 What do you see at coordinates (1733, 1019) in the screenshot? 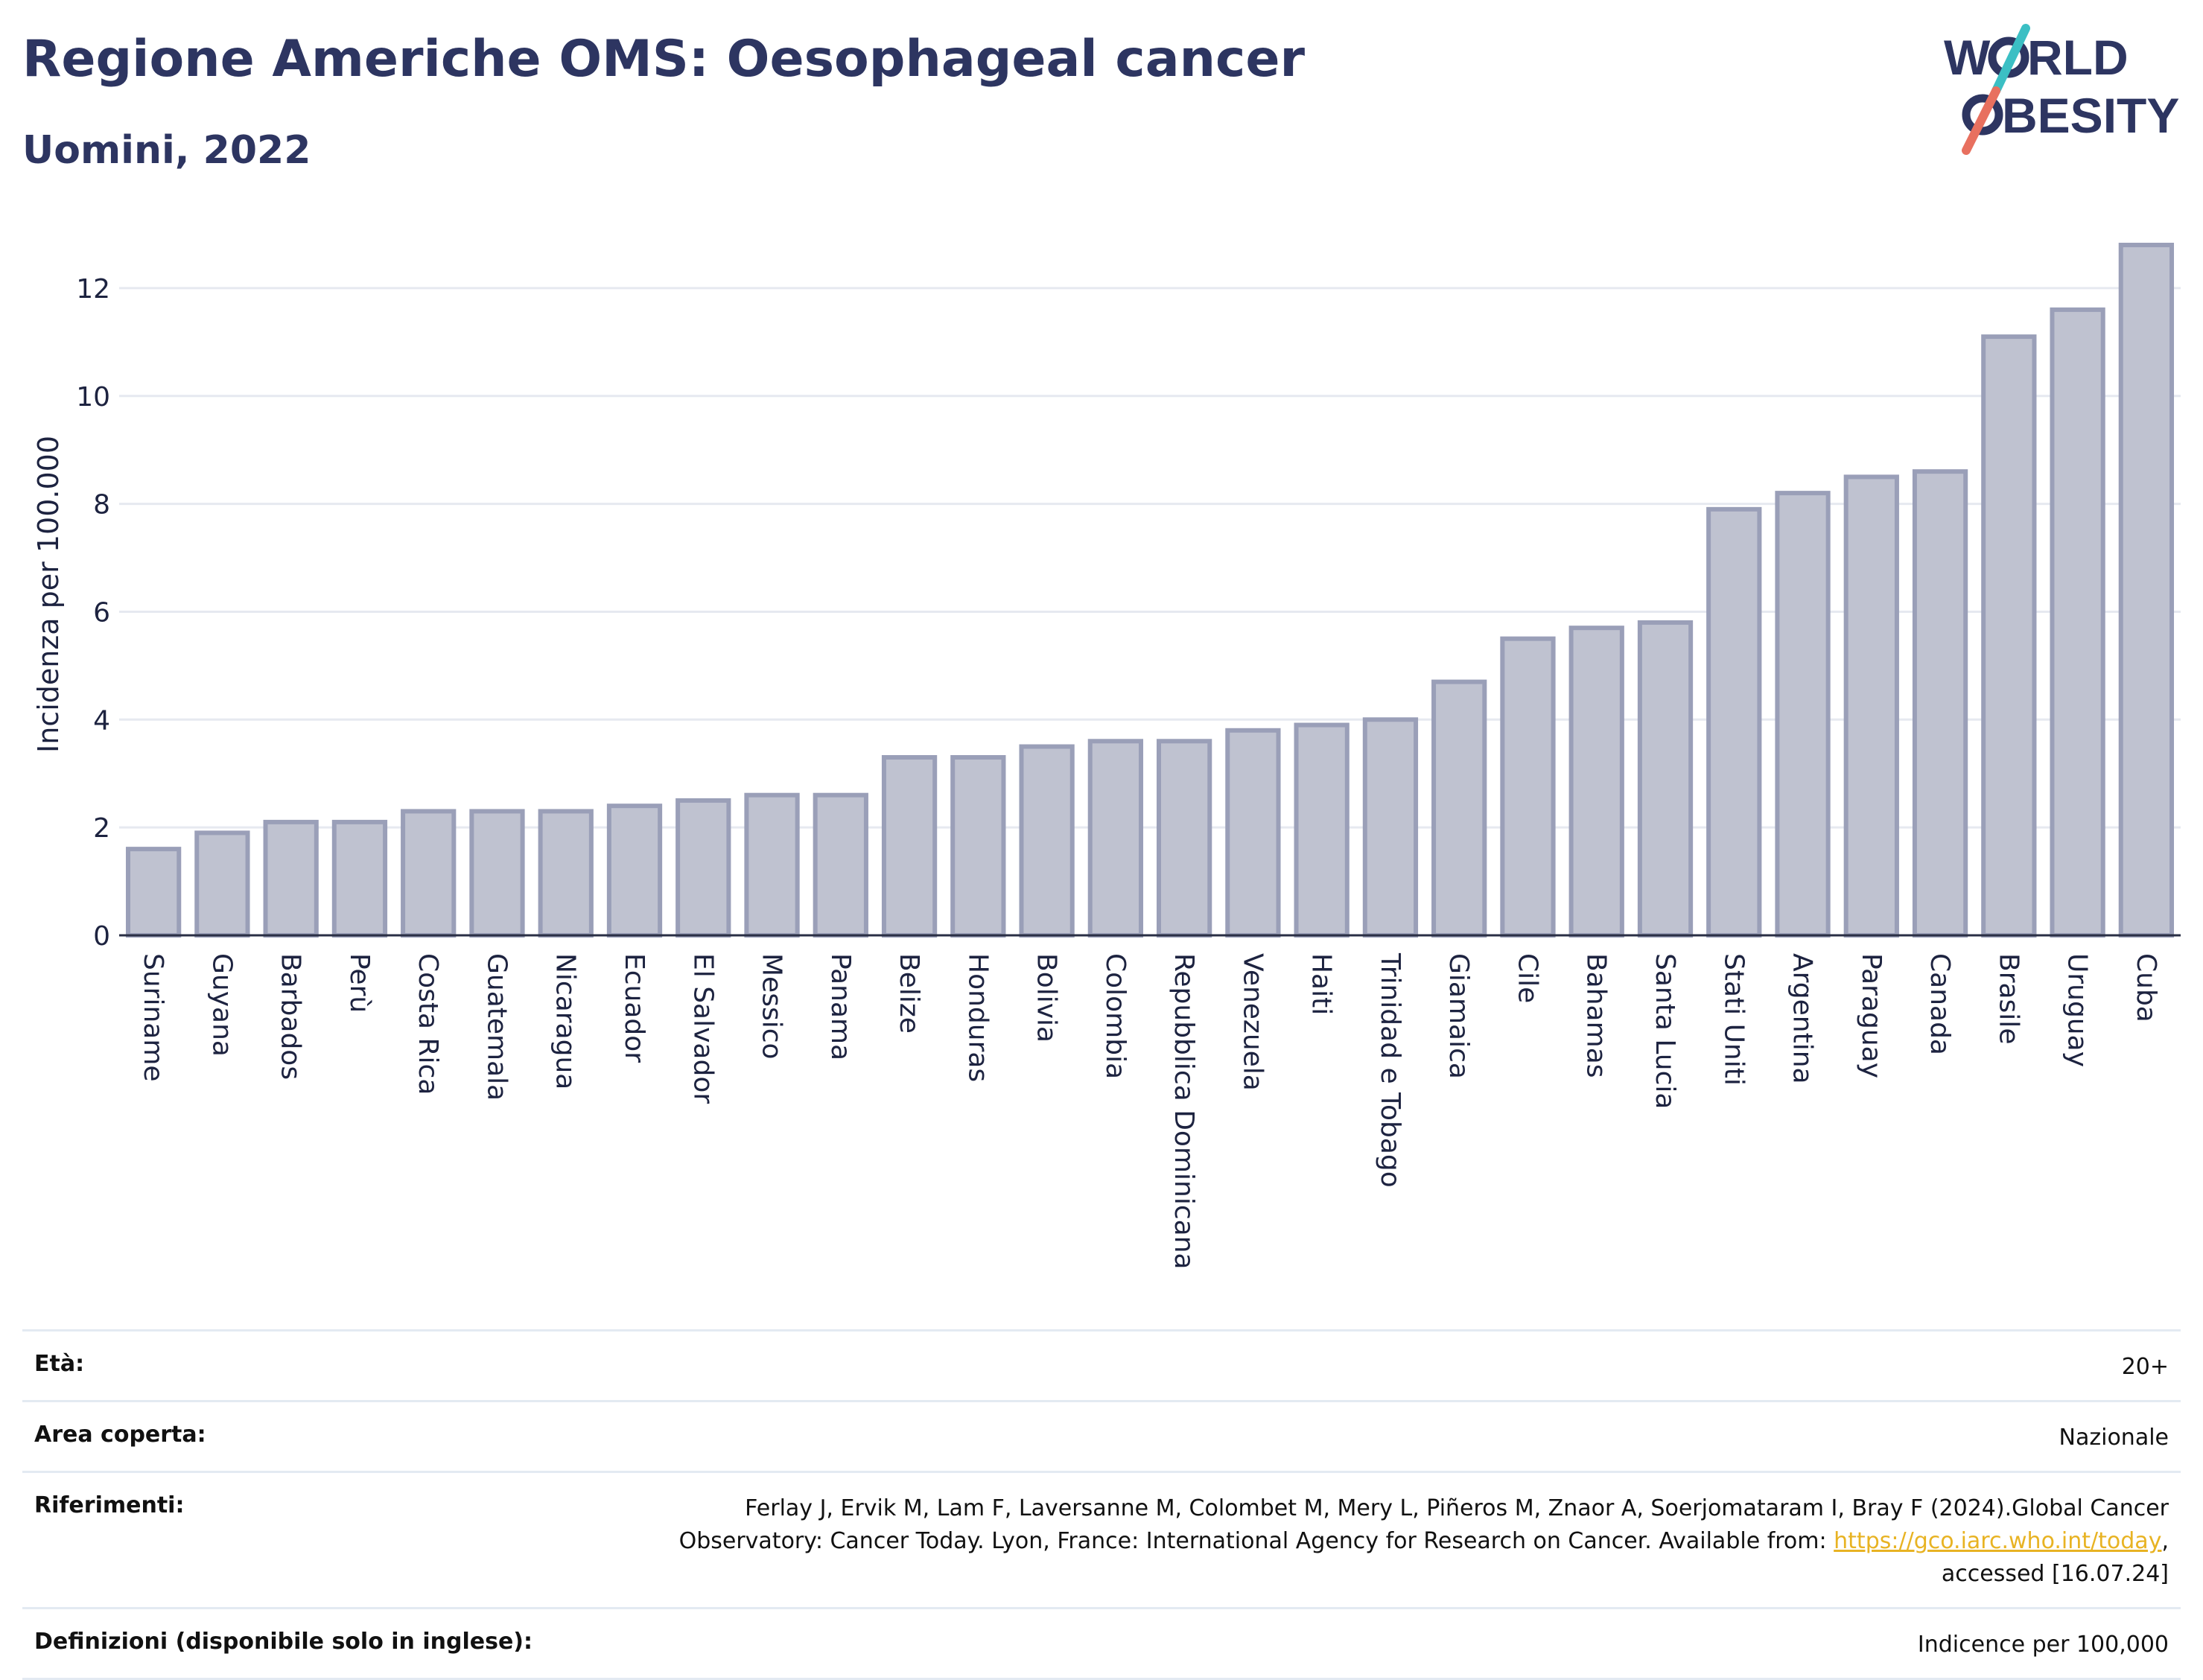
I see `x-tick-label: Stati Uniti` at bounding box center [1733, 1019].